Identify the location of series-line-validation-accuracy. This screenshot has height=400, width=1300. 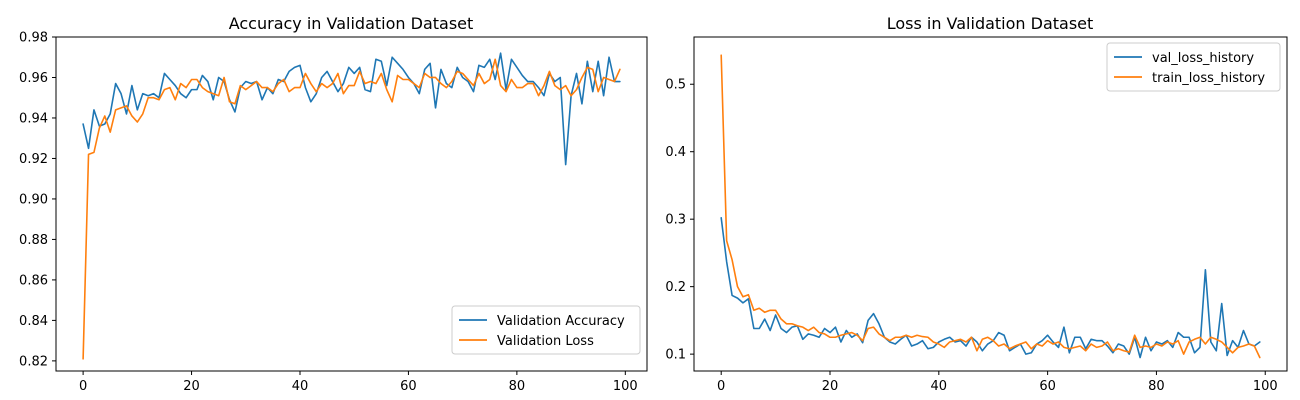
(351, 109).